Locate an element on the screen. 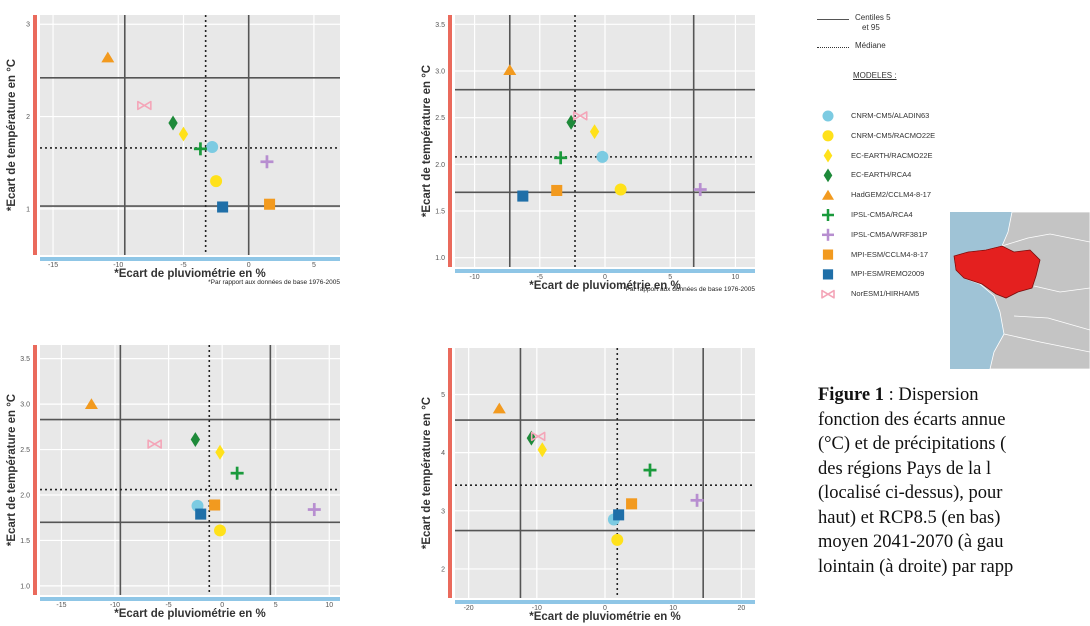 The image size is (1090, 626). models-title: MODELES : is located at coordinates (875, 75).